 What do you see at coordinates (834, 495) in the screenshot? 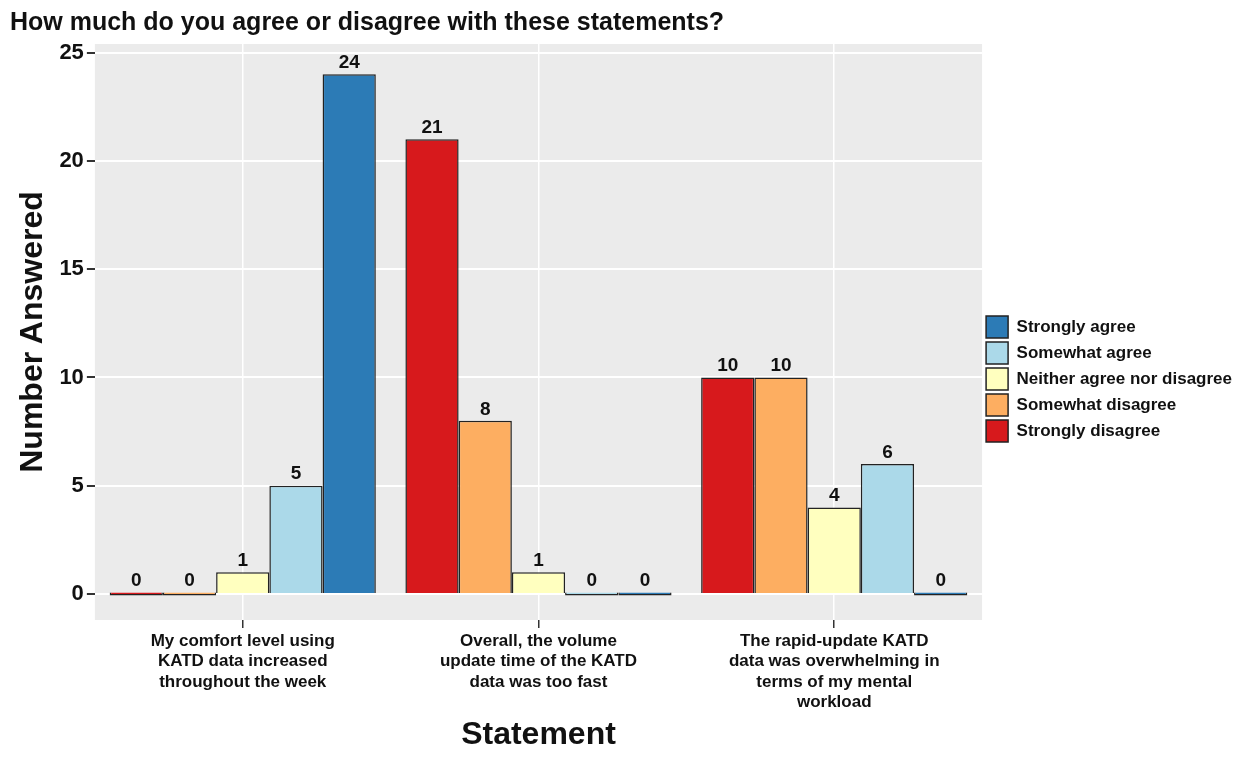
I see `data-label: 4` at bounding box center [834, 495].